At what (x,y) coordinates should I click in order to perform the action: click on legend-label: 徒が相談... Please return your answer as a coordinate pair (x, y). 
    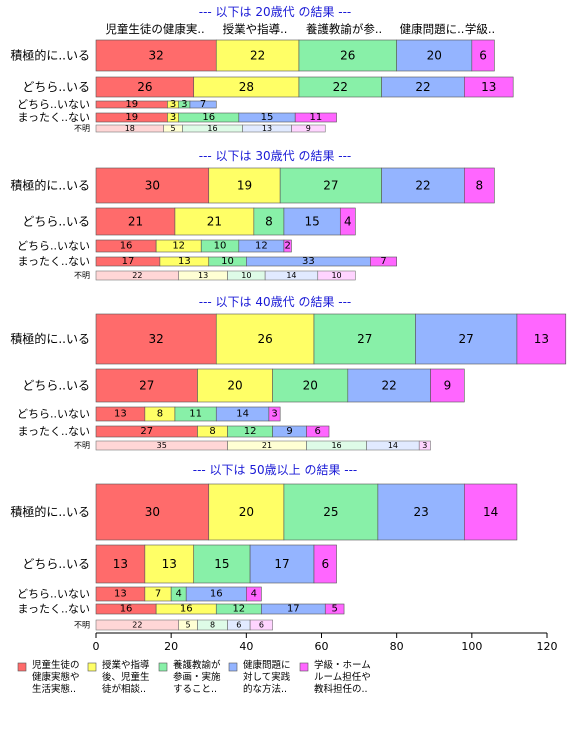
    Looking at the image, I should click on (124, 689).